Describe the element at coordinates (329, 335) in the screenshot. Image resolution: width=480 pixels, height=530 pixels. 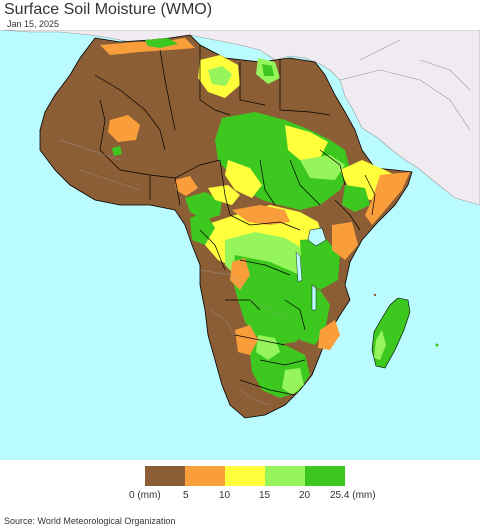
I see `mozambique-coast-orange` at that location.